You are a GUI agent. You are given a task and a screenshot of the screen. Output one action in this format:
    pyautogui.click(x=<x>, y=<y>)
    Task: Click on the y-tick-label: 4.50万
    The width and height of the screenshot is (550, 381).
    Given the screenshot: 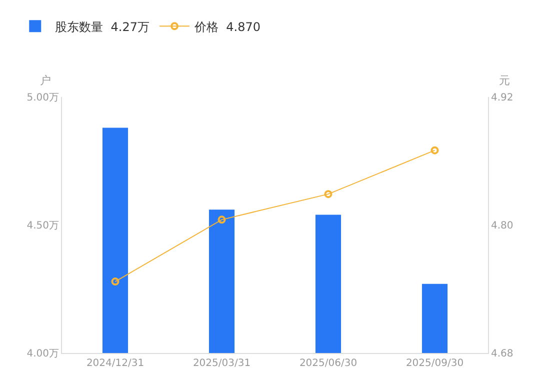 What is the action you would take?
    pyautogui.click(x=42, y=226)
    